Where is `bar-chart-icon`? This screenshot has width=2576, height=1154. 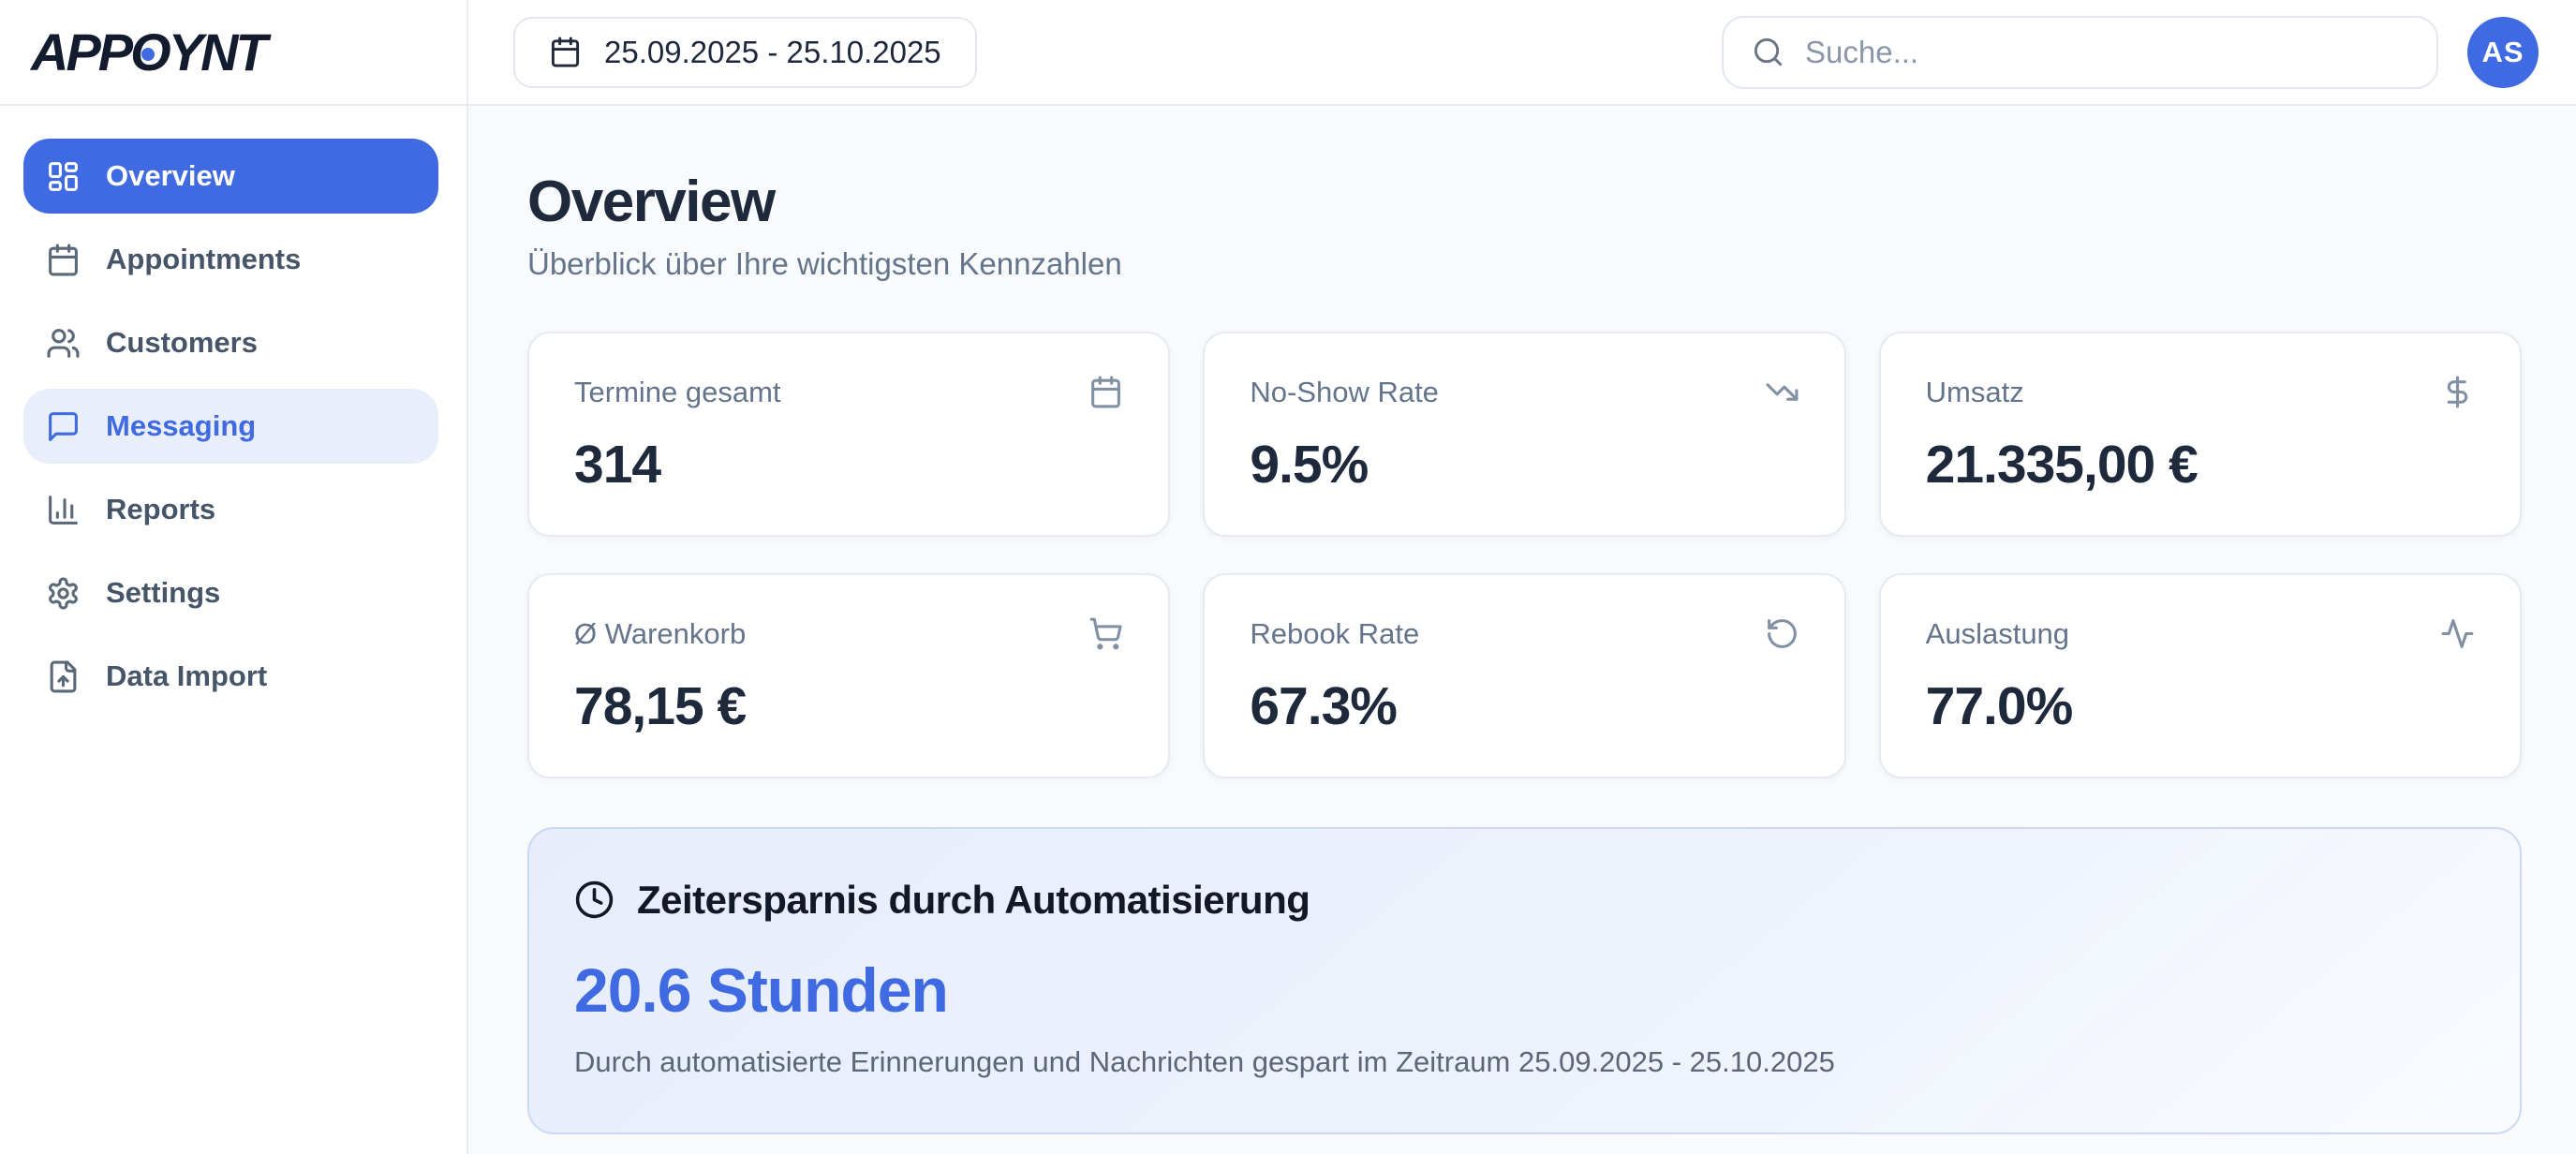 bar-chart-icon is located at coordinates (63, 510).